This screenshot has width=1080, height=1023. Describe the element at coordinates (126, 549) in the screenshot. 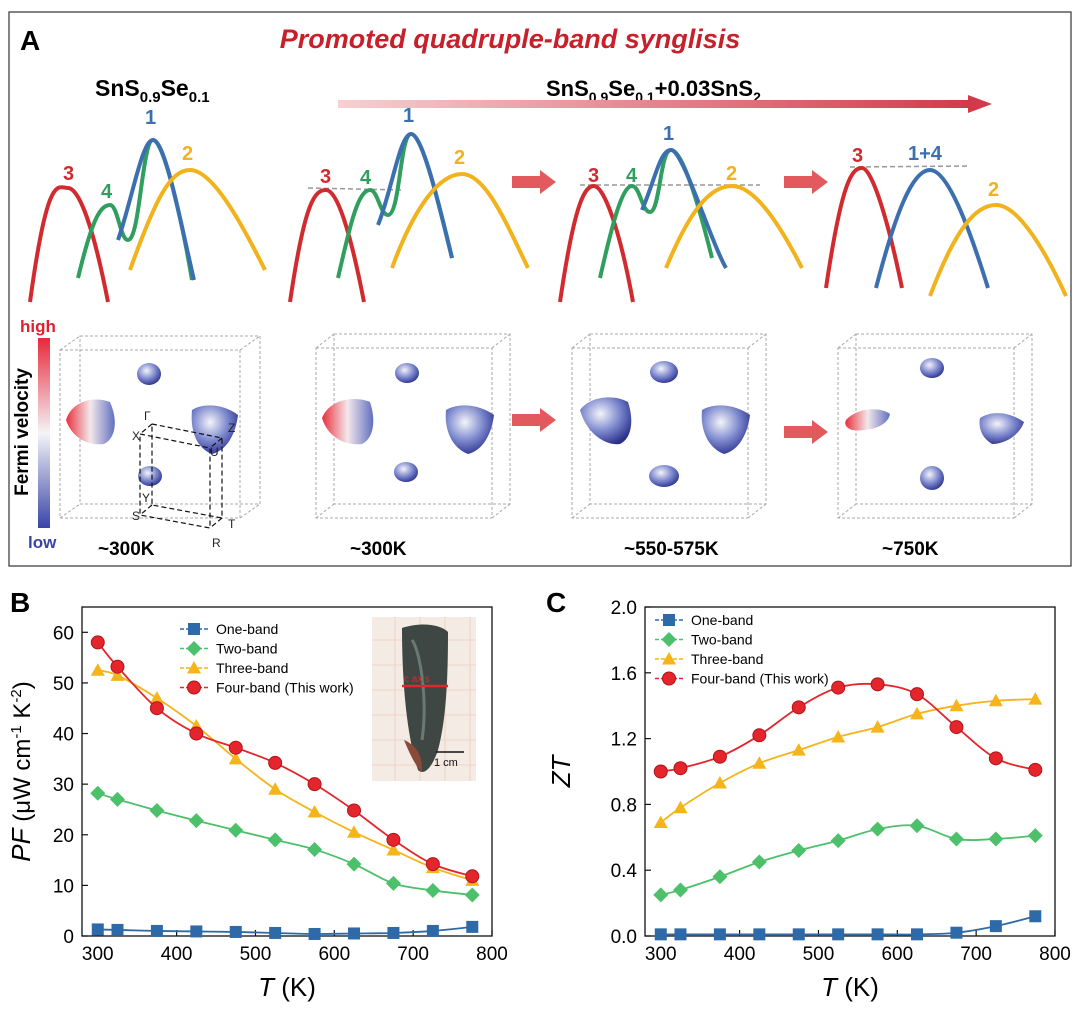

I see `temp-label-1: ~300K` at that location.